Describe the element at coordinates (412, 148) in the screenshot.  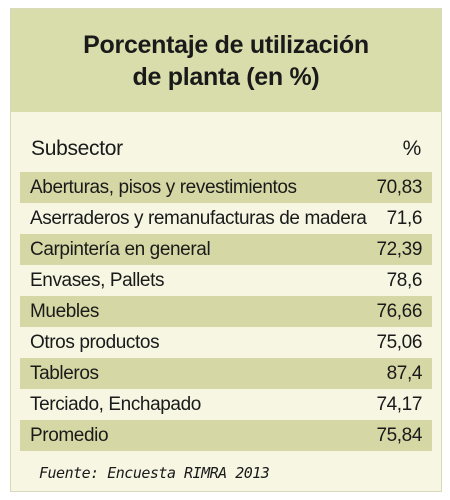
I see `column-header-percent: %` at that location.